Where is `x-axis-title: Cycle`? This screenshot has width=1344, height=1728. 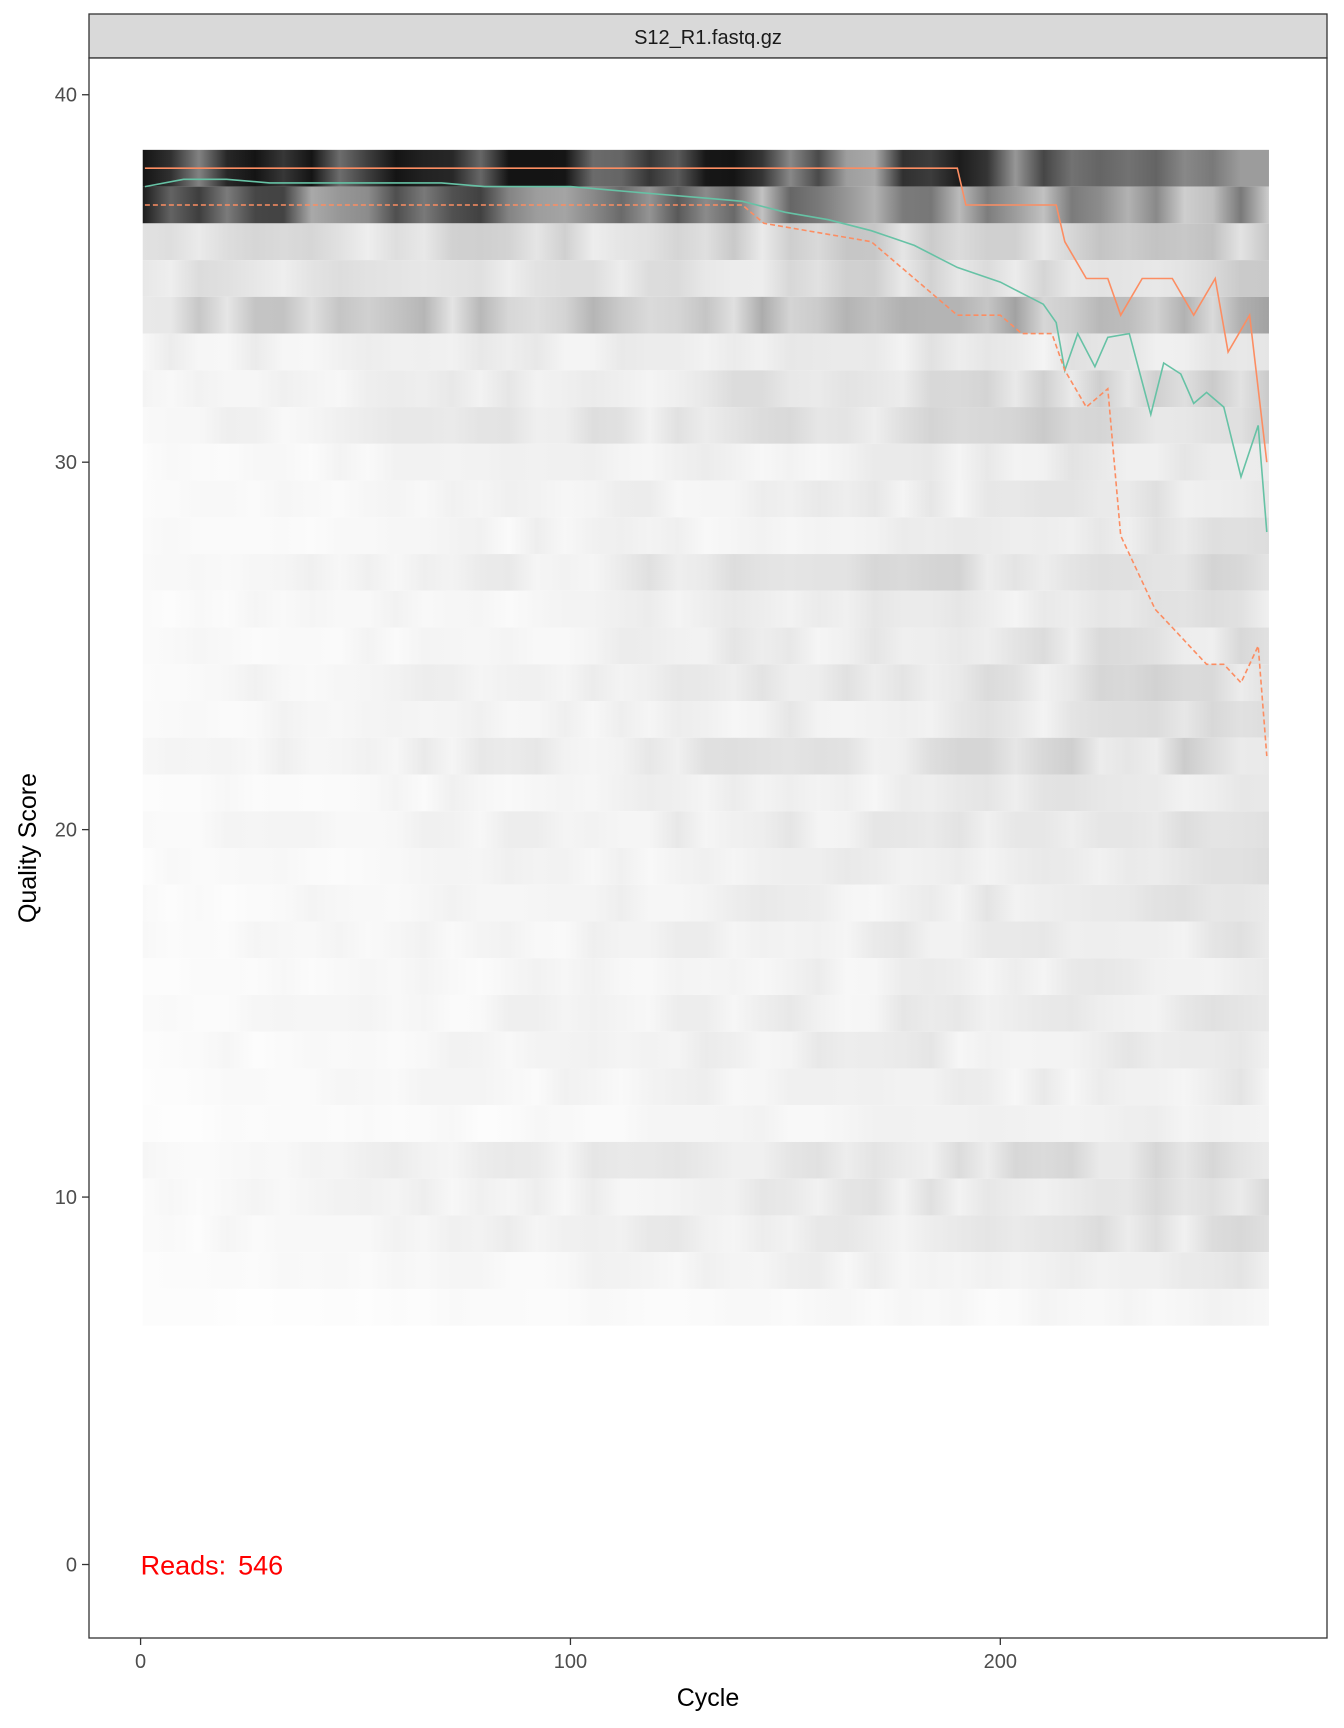 x-axis-title: Cycle is located at coordinates (708, 1698).